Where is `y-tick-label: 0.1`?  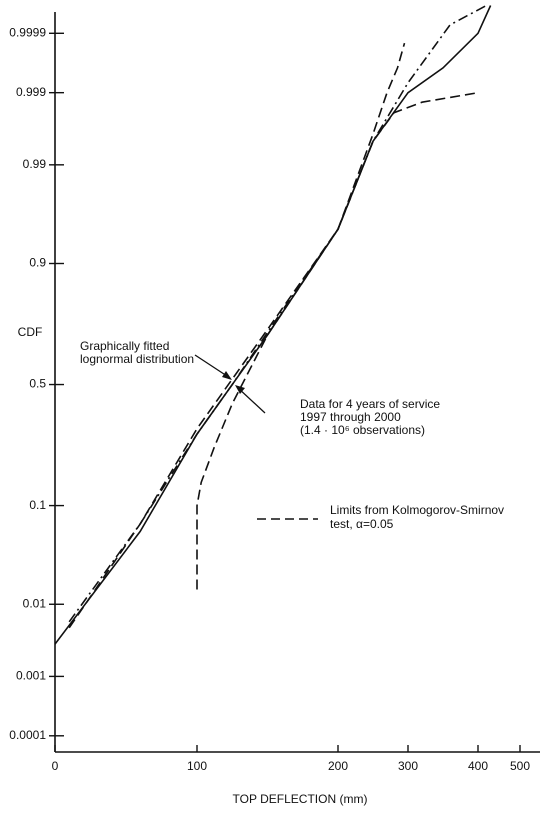 y-tick-label: 0.1 is located at coordinates (37, 505).